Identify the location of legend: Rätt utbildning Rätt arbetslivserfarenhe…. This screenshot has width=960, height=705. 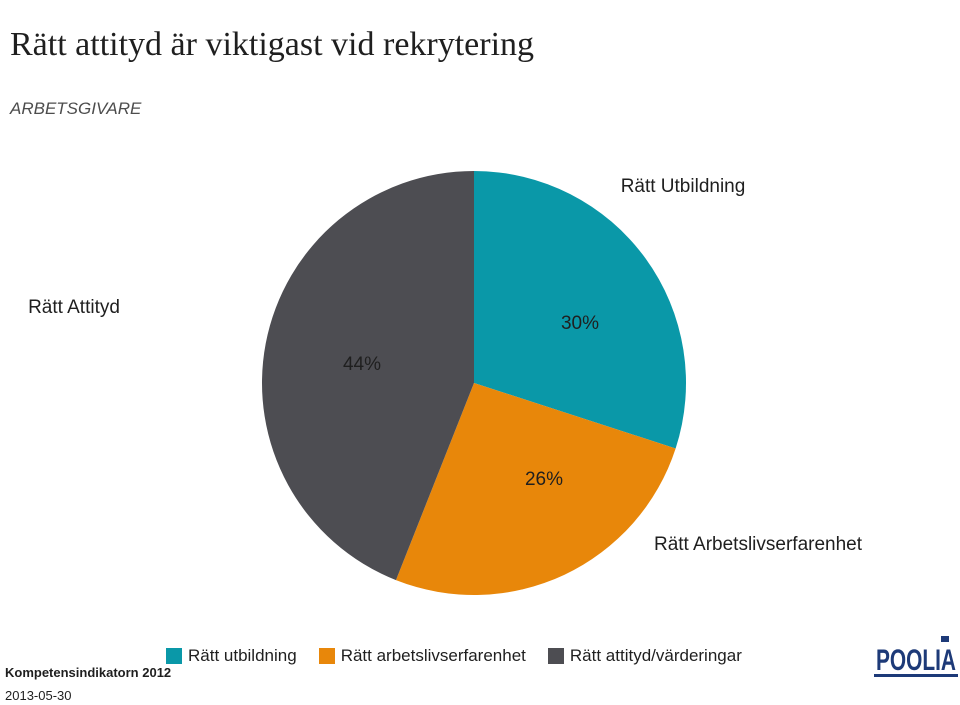
(465, 656).